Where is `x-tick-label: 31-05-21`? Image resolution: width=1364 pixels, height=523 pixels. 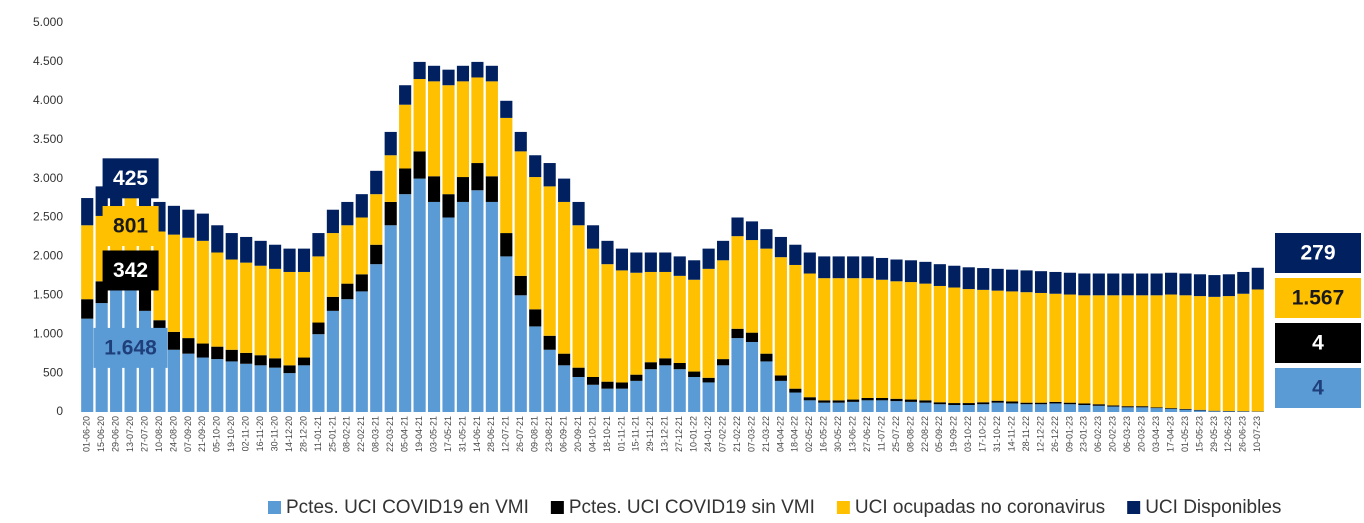 x-tick-label: 31-05-21 is located at coordinates (462, 434).